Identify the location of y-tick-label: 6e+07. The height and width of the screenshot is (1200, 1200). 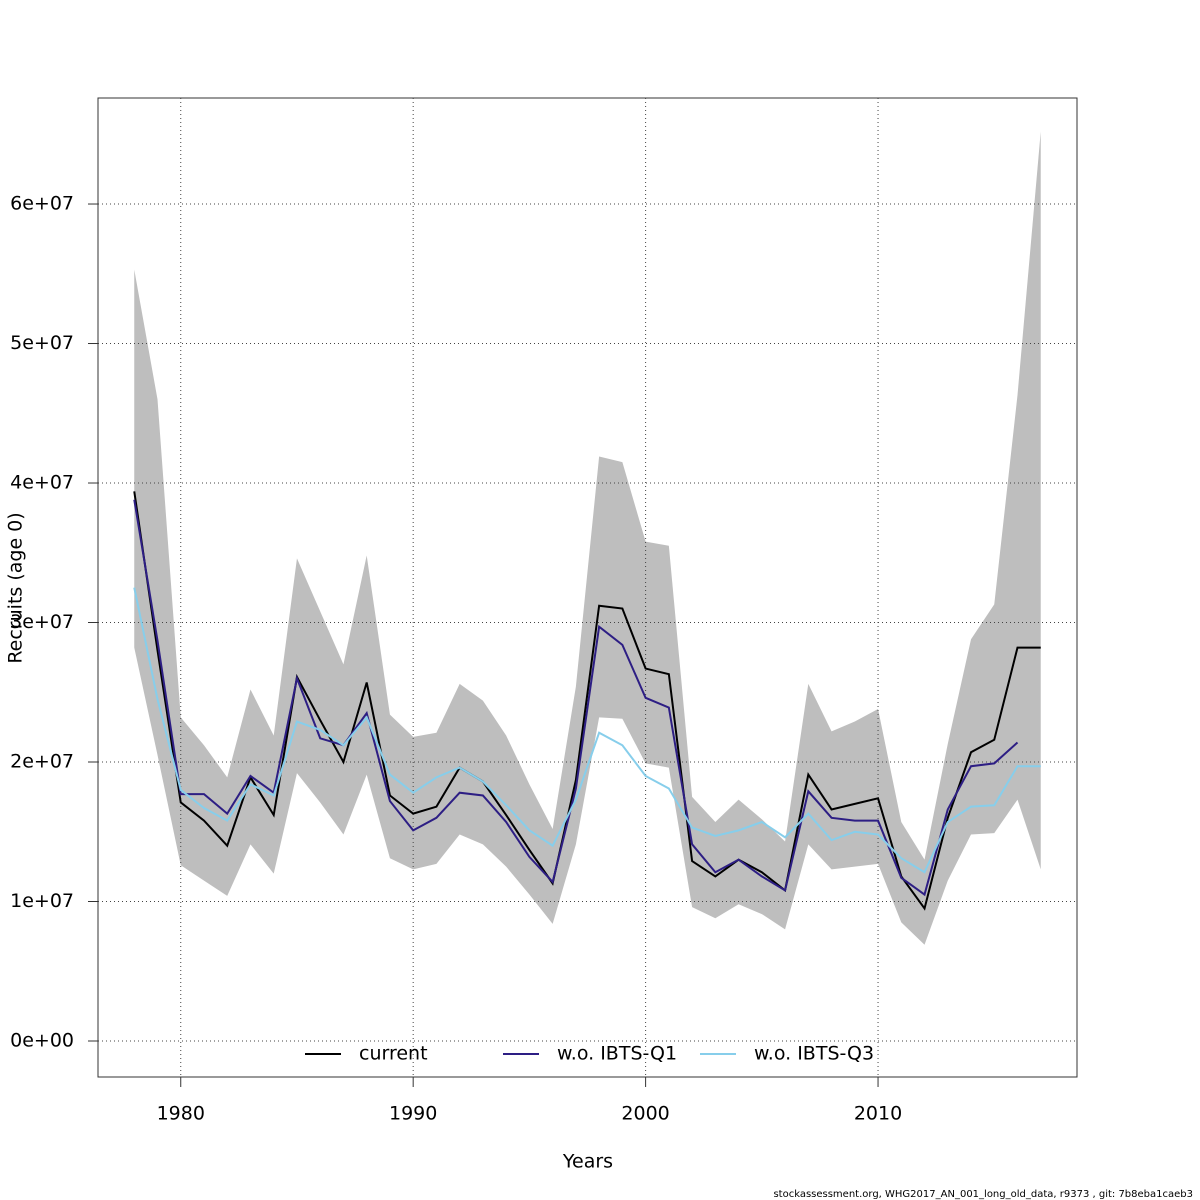
(42, 204).